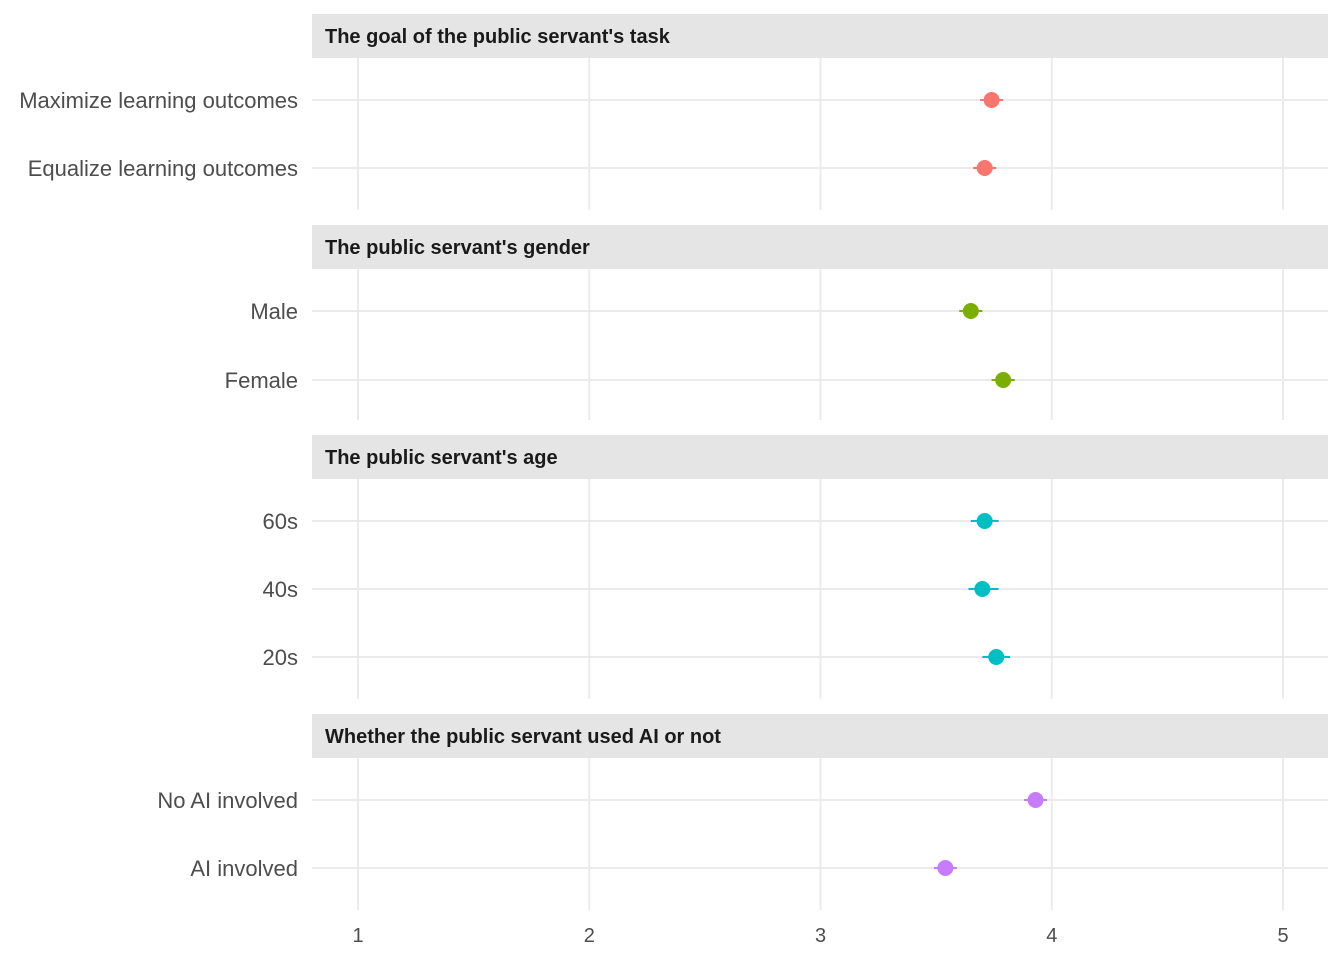 Image resolution: width=1344 pixels, height=960 pixels. Describe the element at coordinates (158, 100) in the screenshot. I see `category-label: Maximize learning outcomes` at that location.